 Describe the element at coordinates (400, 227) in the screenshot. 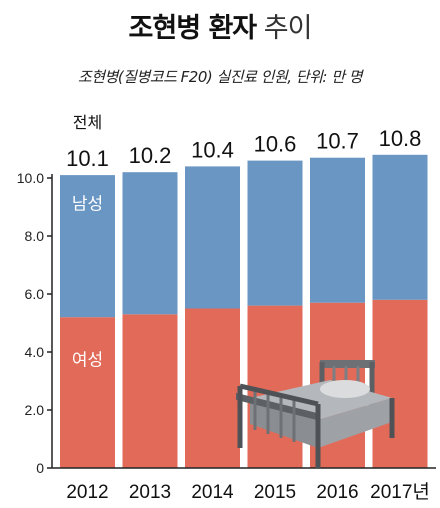

I see `bar-male-2017년` at that location.